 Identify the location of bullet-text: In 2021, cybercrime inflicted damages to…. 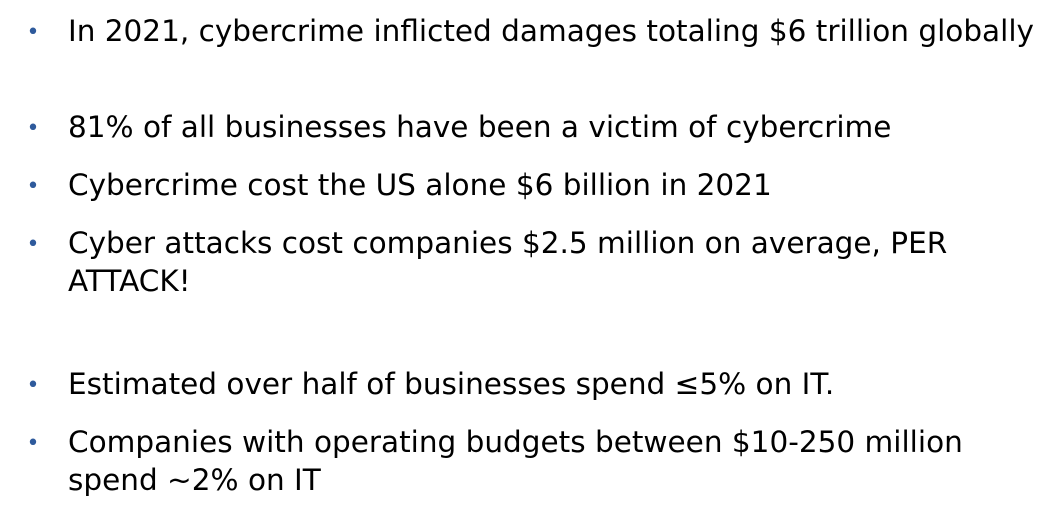
(551, 31).